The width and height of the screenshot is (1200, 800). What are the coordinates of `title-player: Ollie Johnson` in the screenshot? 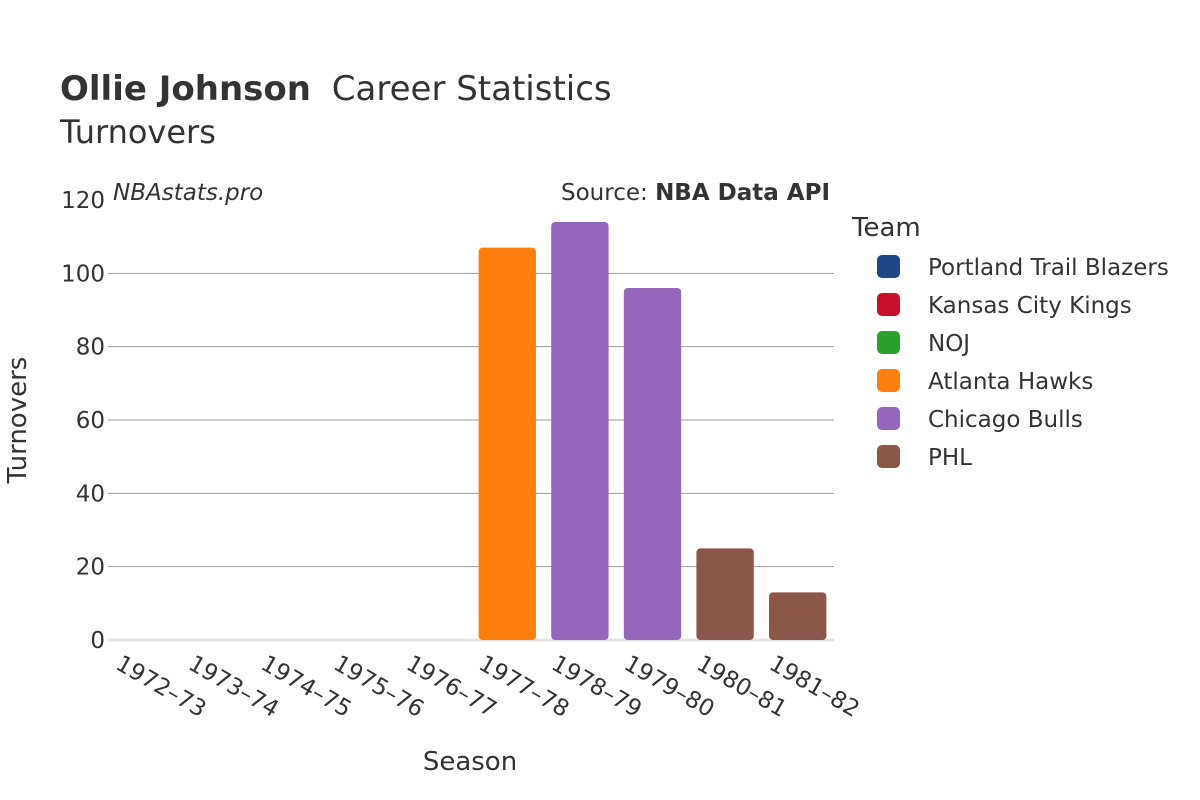 It's located at (185, 89).